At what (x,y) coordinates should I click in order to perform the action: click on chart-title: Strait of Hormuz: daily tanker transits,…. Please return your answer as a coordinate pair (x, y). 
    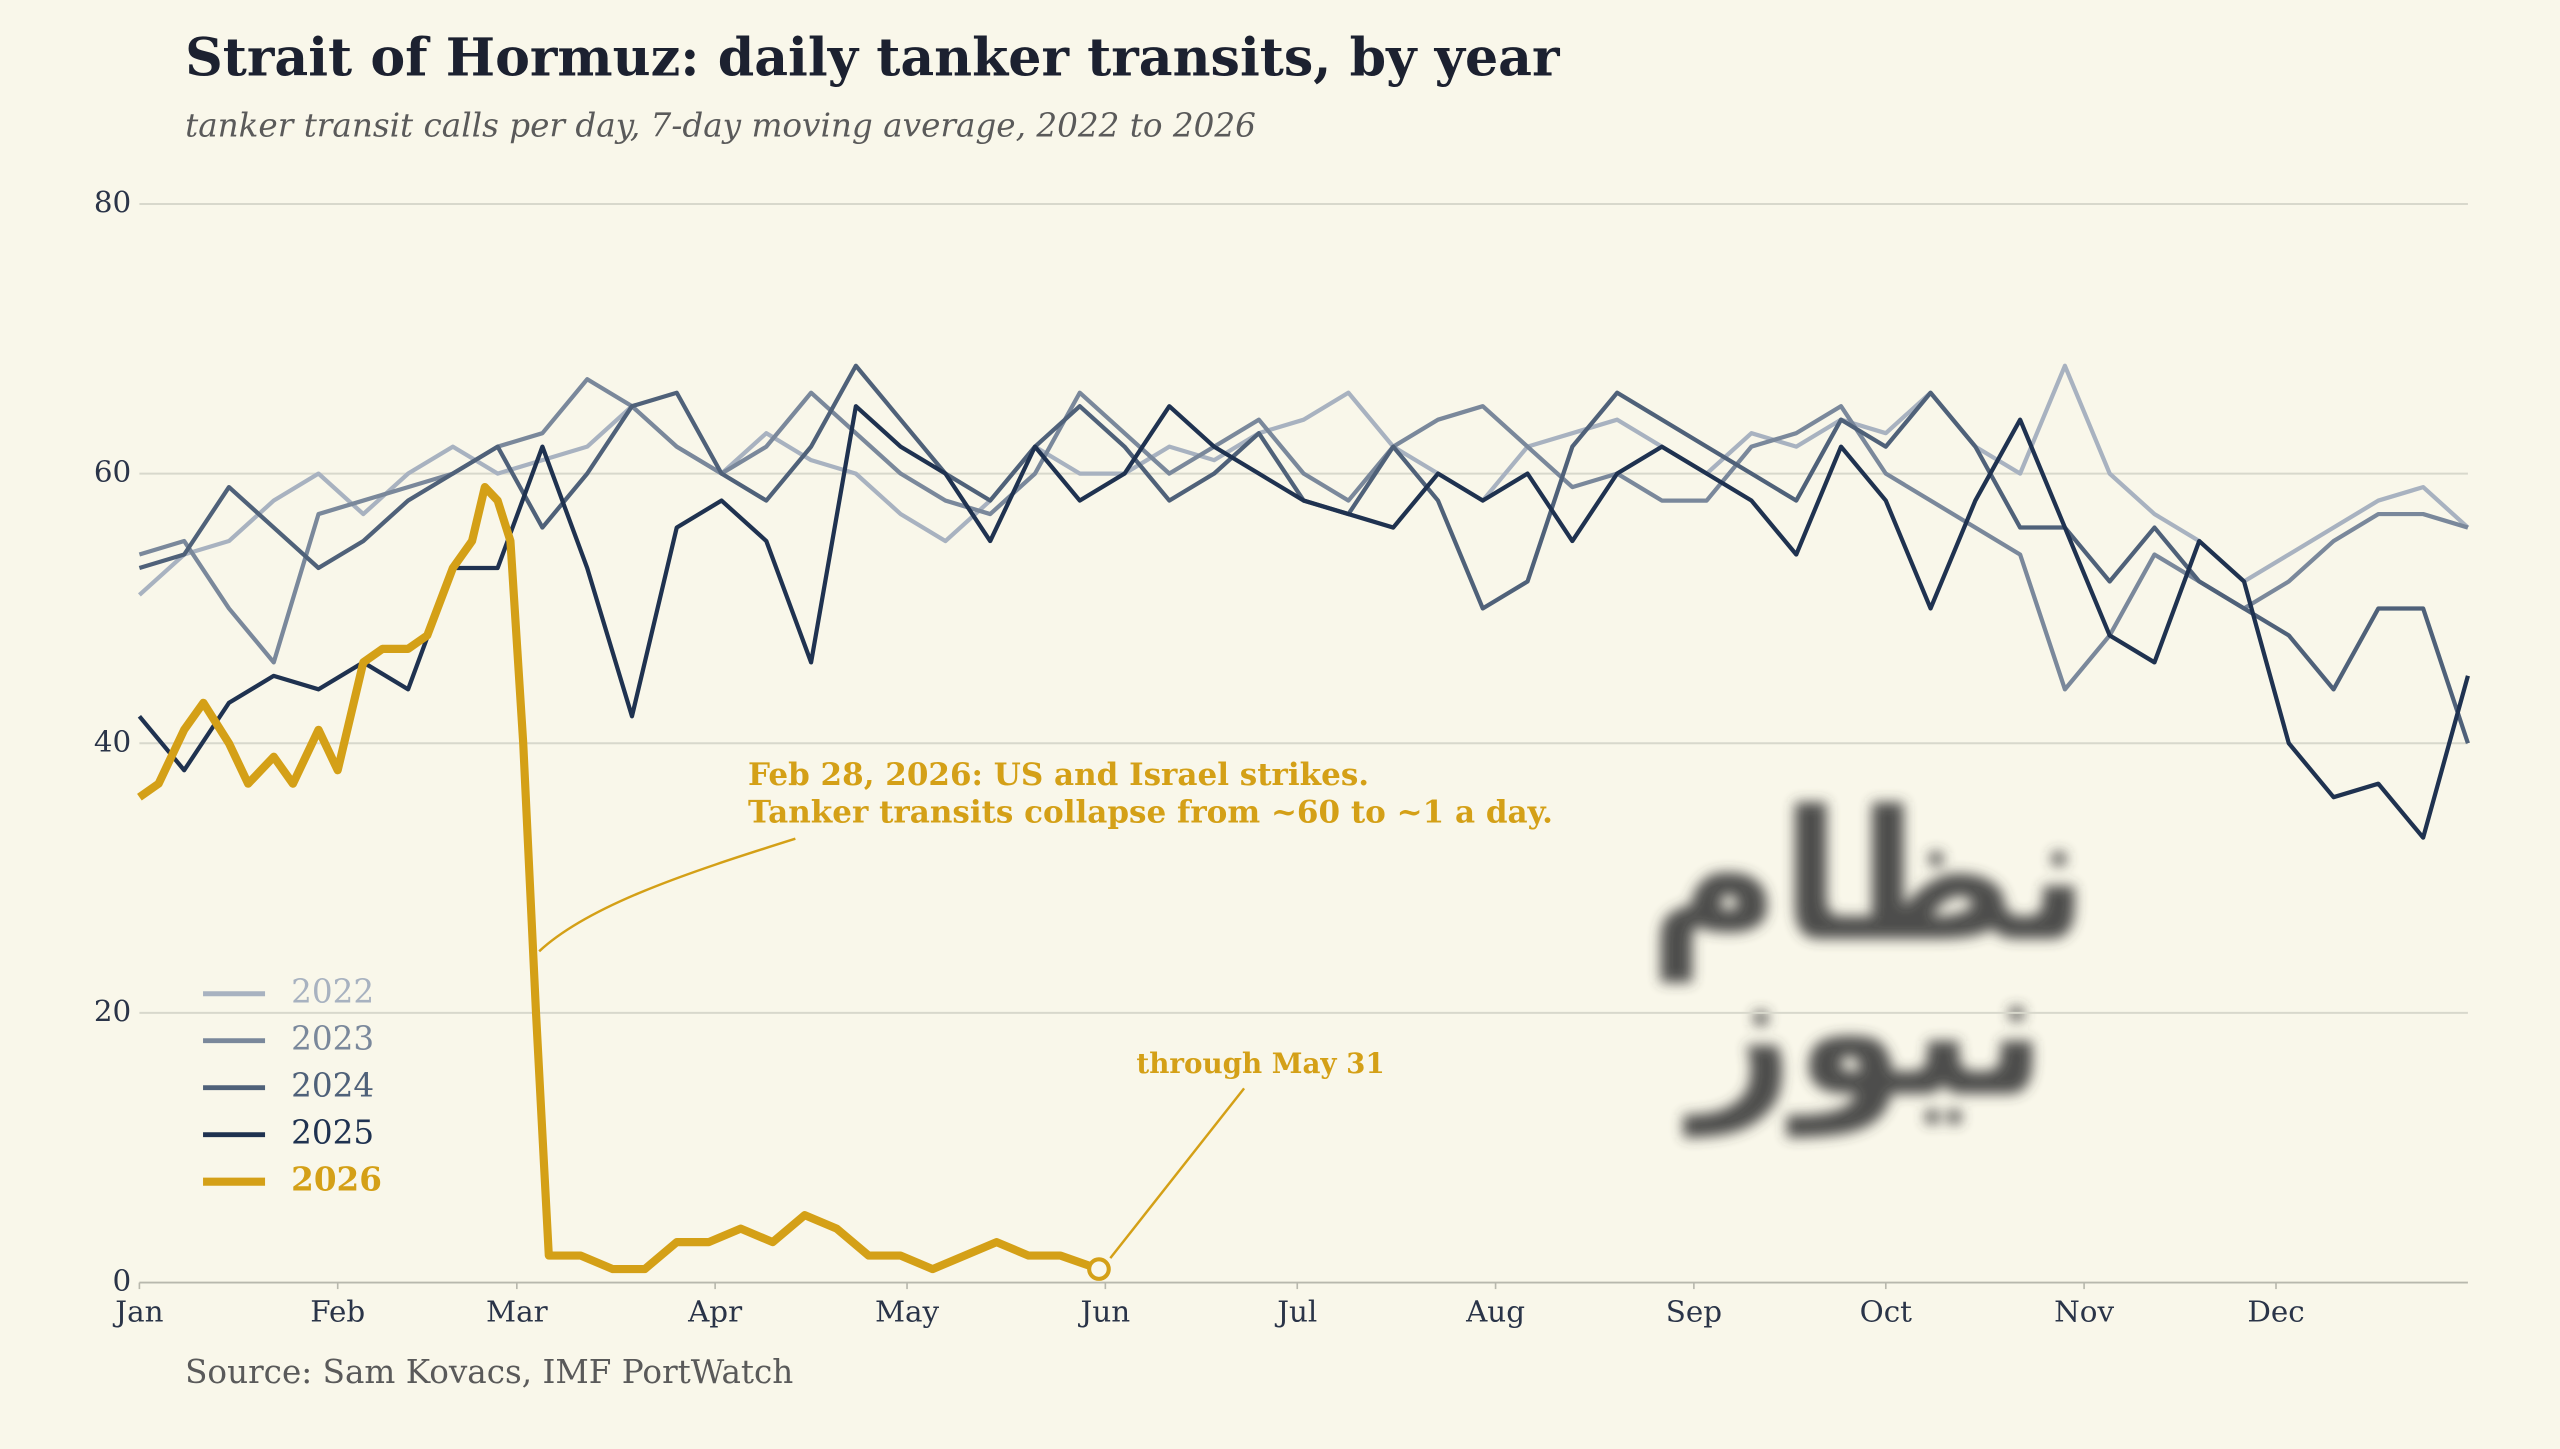
    Looking at the image, I should click on (873, 58).